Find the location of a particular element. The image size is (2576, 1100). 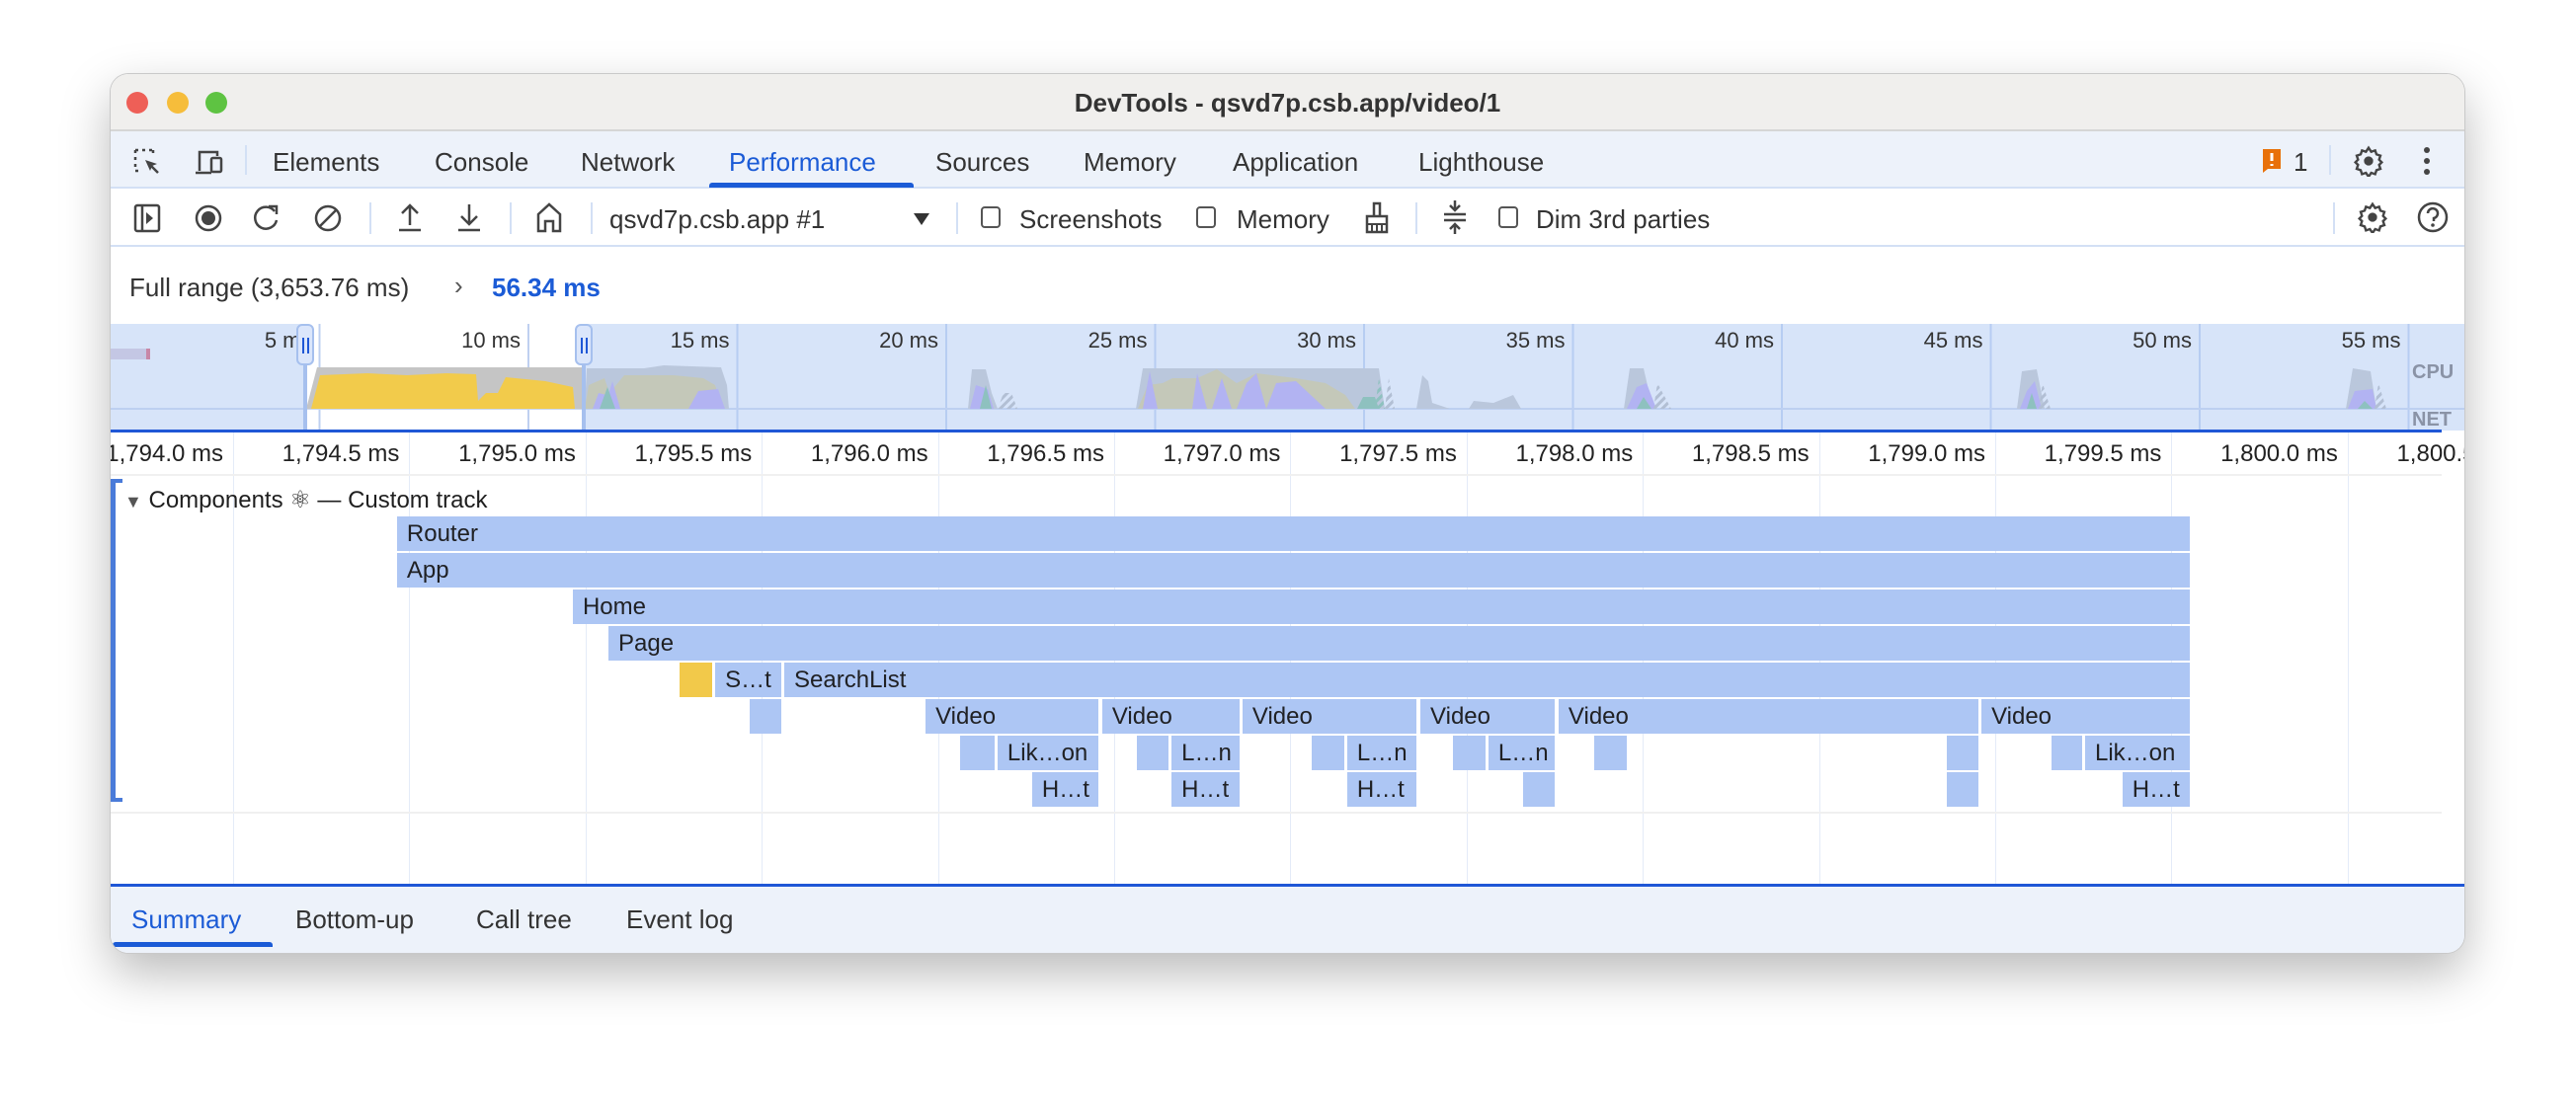

tab-console: Console is located at coordinates (482, 162).